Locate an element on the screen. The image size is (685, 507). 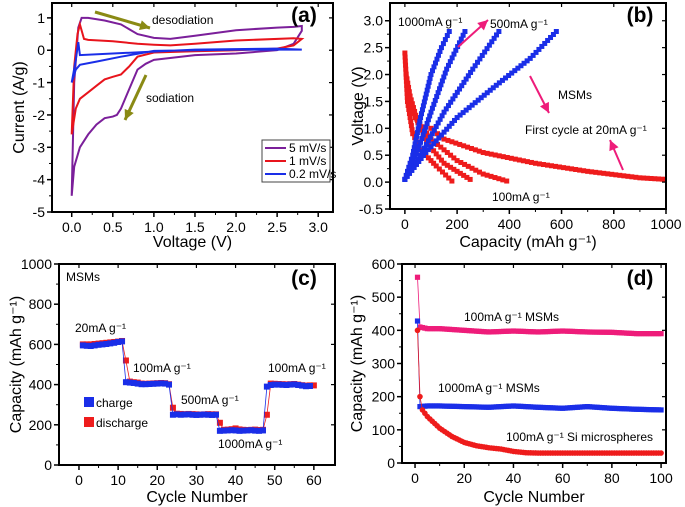
y-tick-label: -4 is located at coordinates (39, 180).